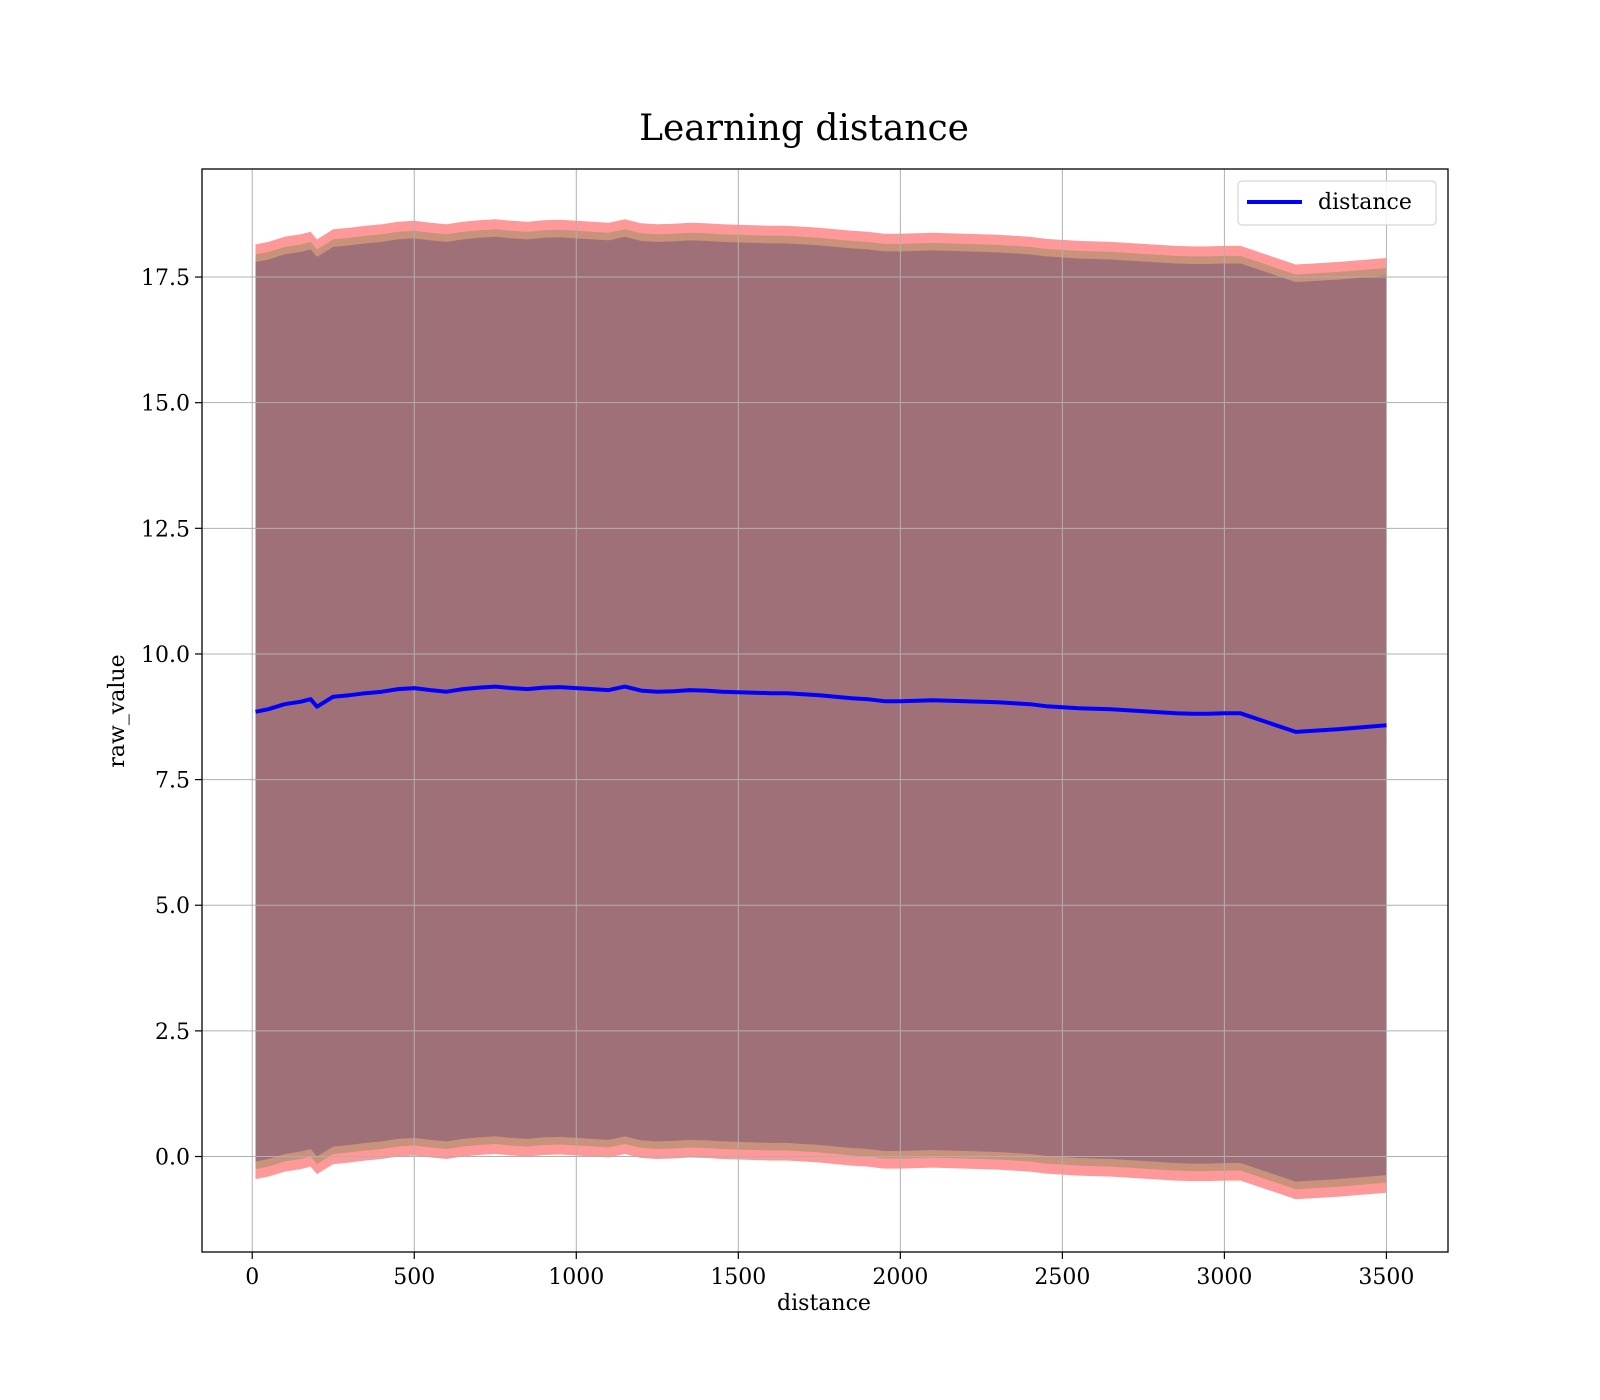 Image resolution: width=1600 pixels, height=1400 pixels. Describe the element at coordinates (1224, 1277) in the screenshot. I see `x-tick-label: 3000` at that location.